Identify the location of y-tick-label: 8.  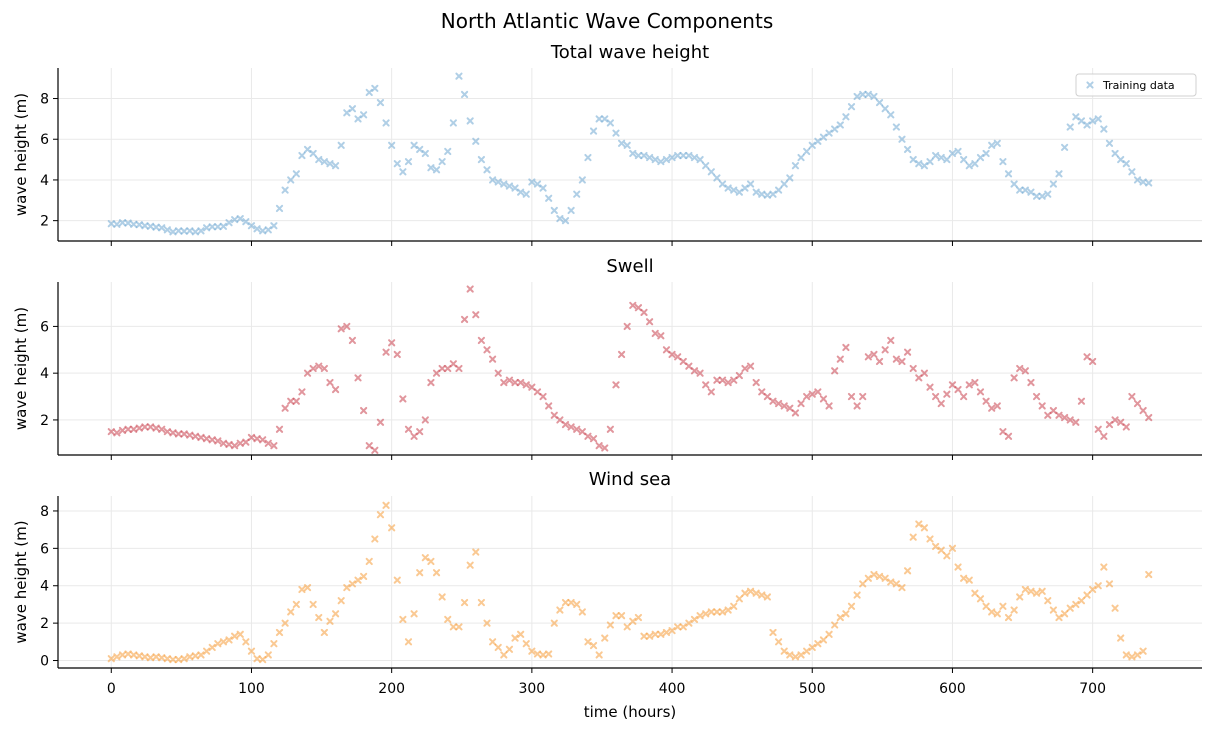
(44, 512).